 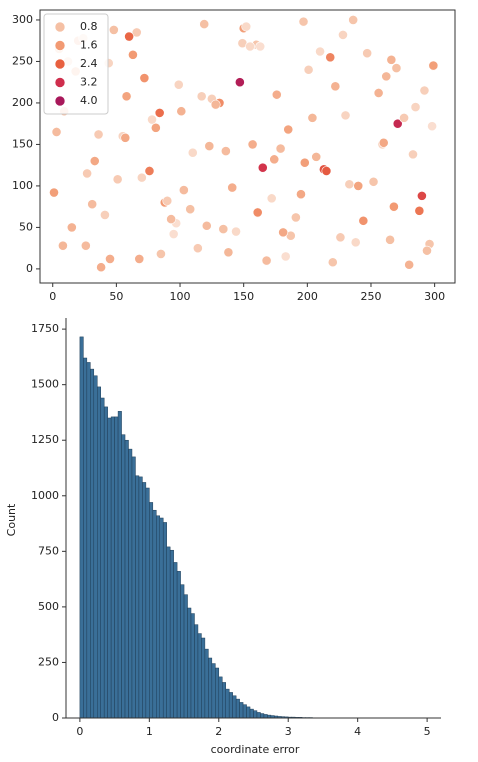 I want to click on y-tick-label: 100, so click(x=22, y=185).